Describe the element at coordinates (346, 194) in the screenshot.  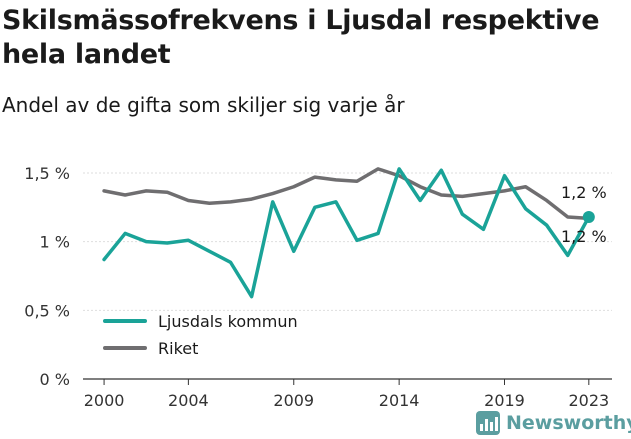
I see `series-line-riket` at that location.